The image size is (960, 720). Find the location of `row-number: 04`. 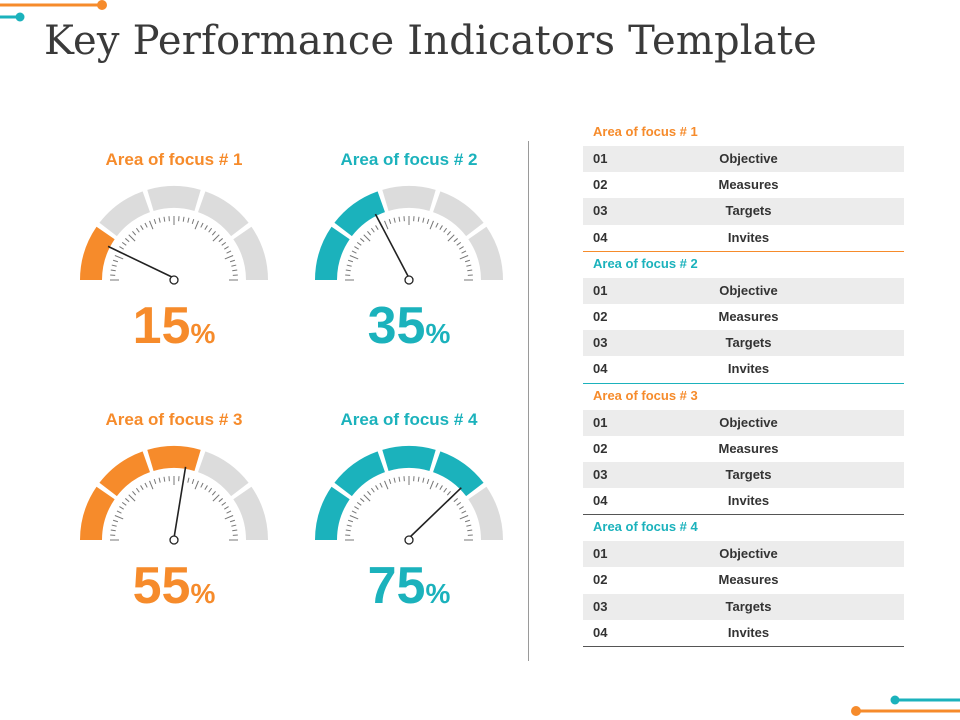

row-number: 04 is located at coordinates (600, 501).